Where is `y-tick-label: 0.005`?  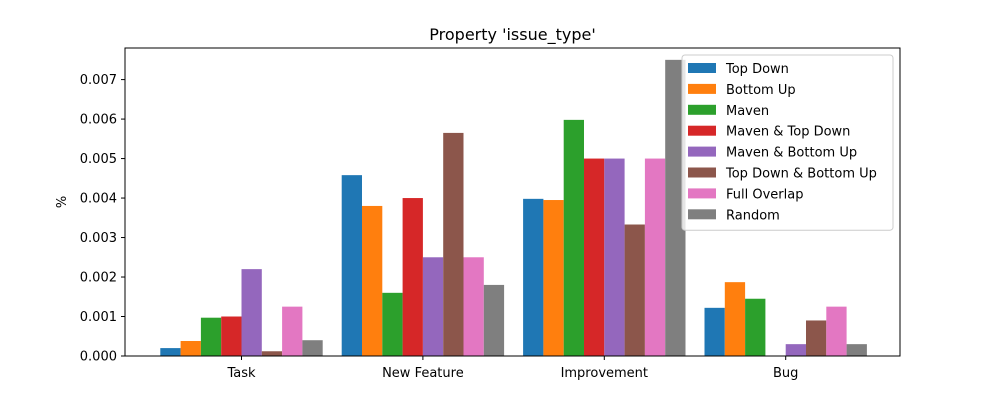 y-tick-label: 0.005 is located at coordinates (98, 159).